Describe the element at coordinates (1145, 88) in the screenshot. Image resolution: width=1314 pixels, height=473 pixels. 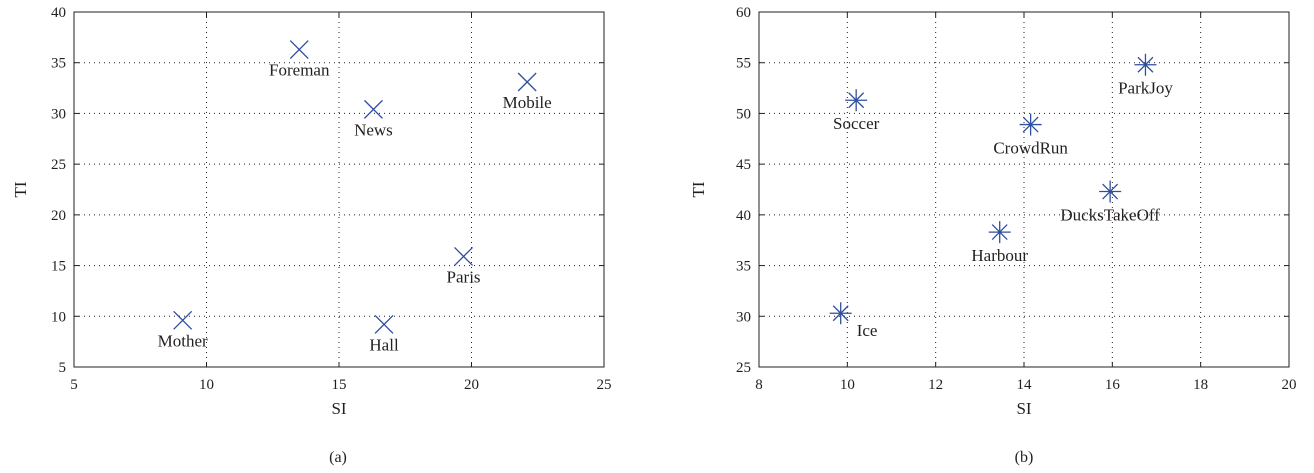
I see `data-point-label: ParkJoy` at that location.